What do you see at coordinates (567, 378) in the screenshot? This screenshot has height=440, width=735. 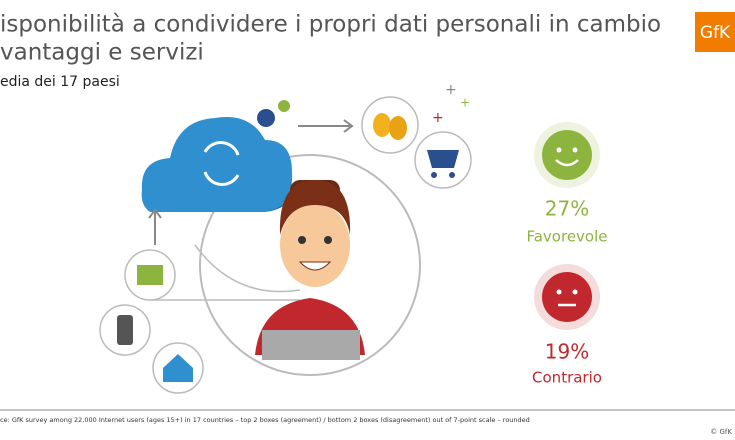 I see `result-label: Contrario` at bounding box center [567, 378].